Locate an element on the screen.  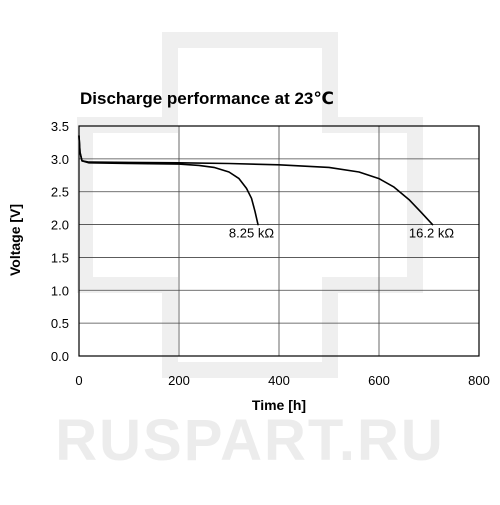
y-tick-label: 0.0 is located at coordinates (60, 356).